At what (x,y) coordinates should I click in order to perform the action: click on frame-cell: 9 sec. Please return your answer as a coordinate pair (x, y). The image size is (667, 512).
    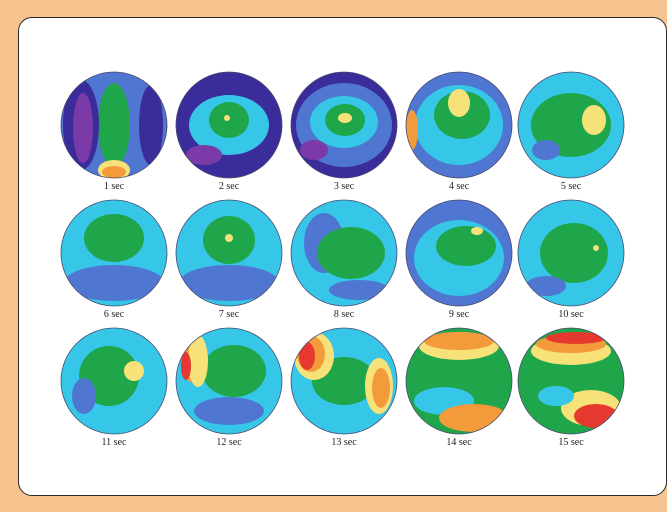
    Looking at the image, I should click on (459, 261).